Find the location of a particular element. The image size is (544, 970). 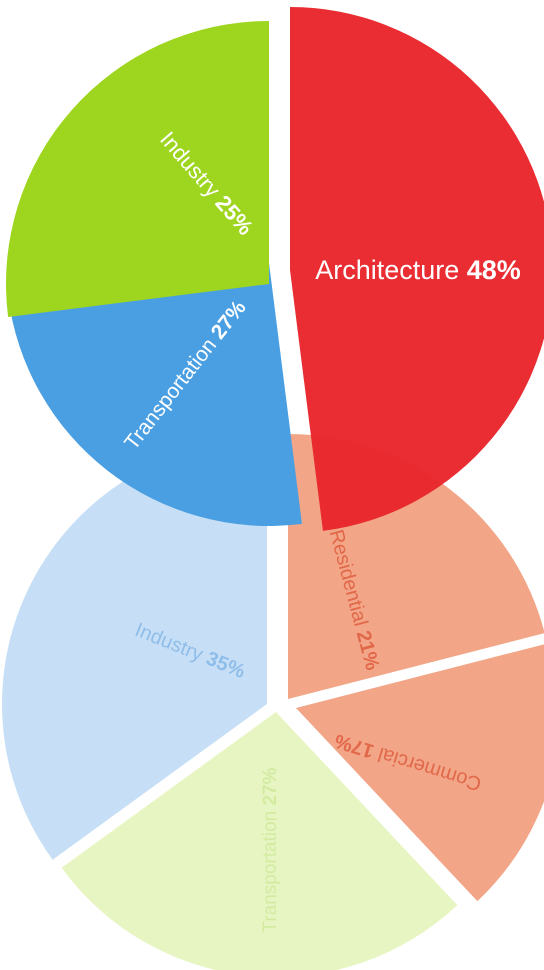

bottom-pie-label-transportation-name: Transportation is located at coordinates (270, 868).